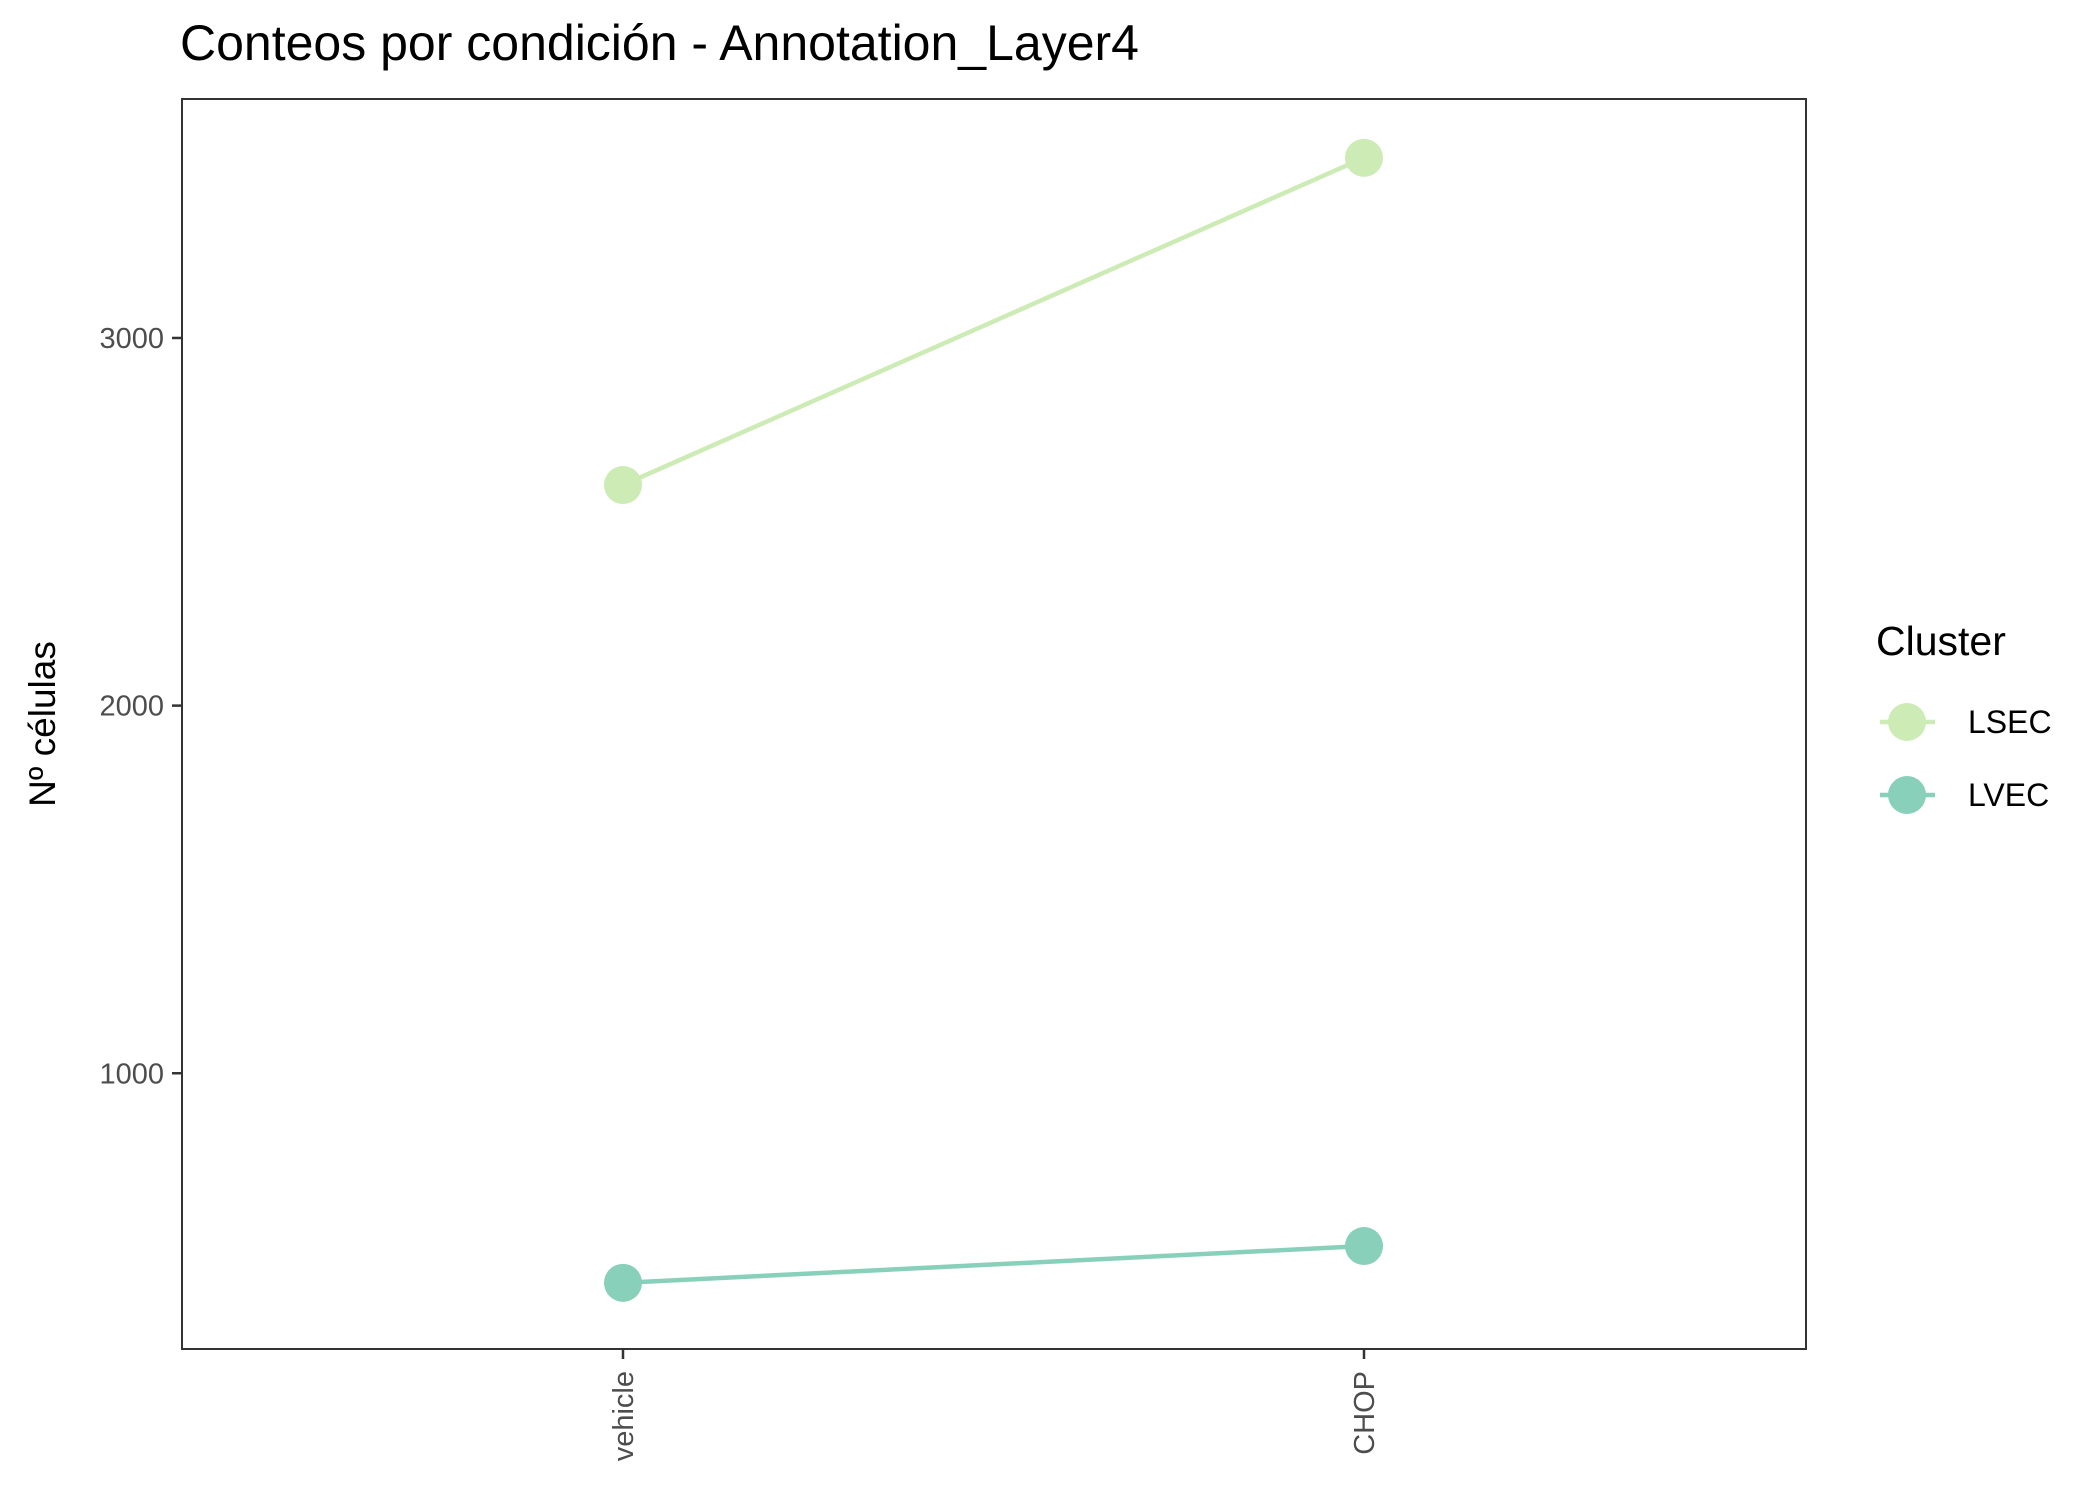 The image size is (2100, 1500). I want to click on series-line-lvec, so click(993, 1264).